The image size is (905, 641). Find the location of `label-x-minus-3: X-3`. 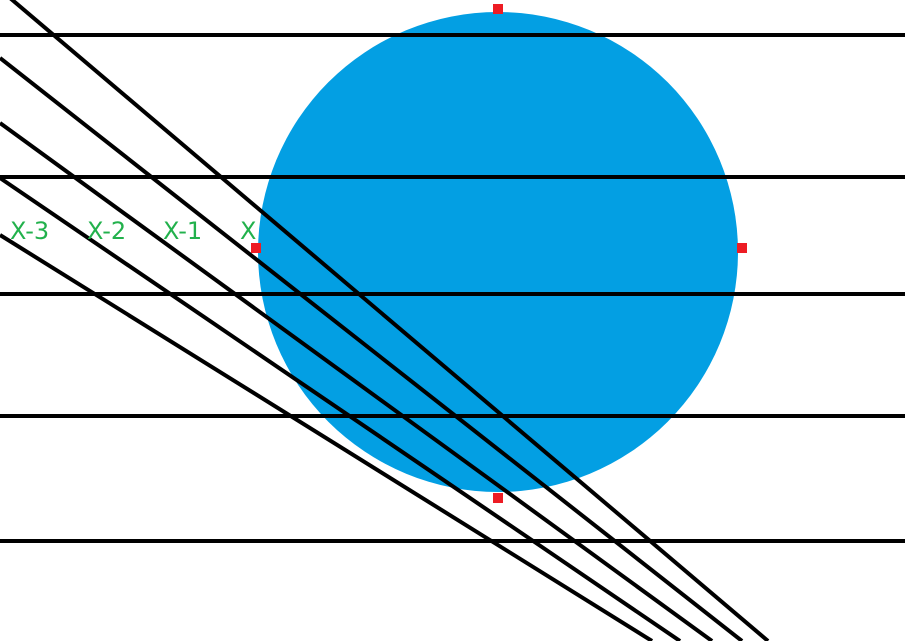

label-x-minus-3: X-3 is located at coordinates (29, 231).